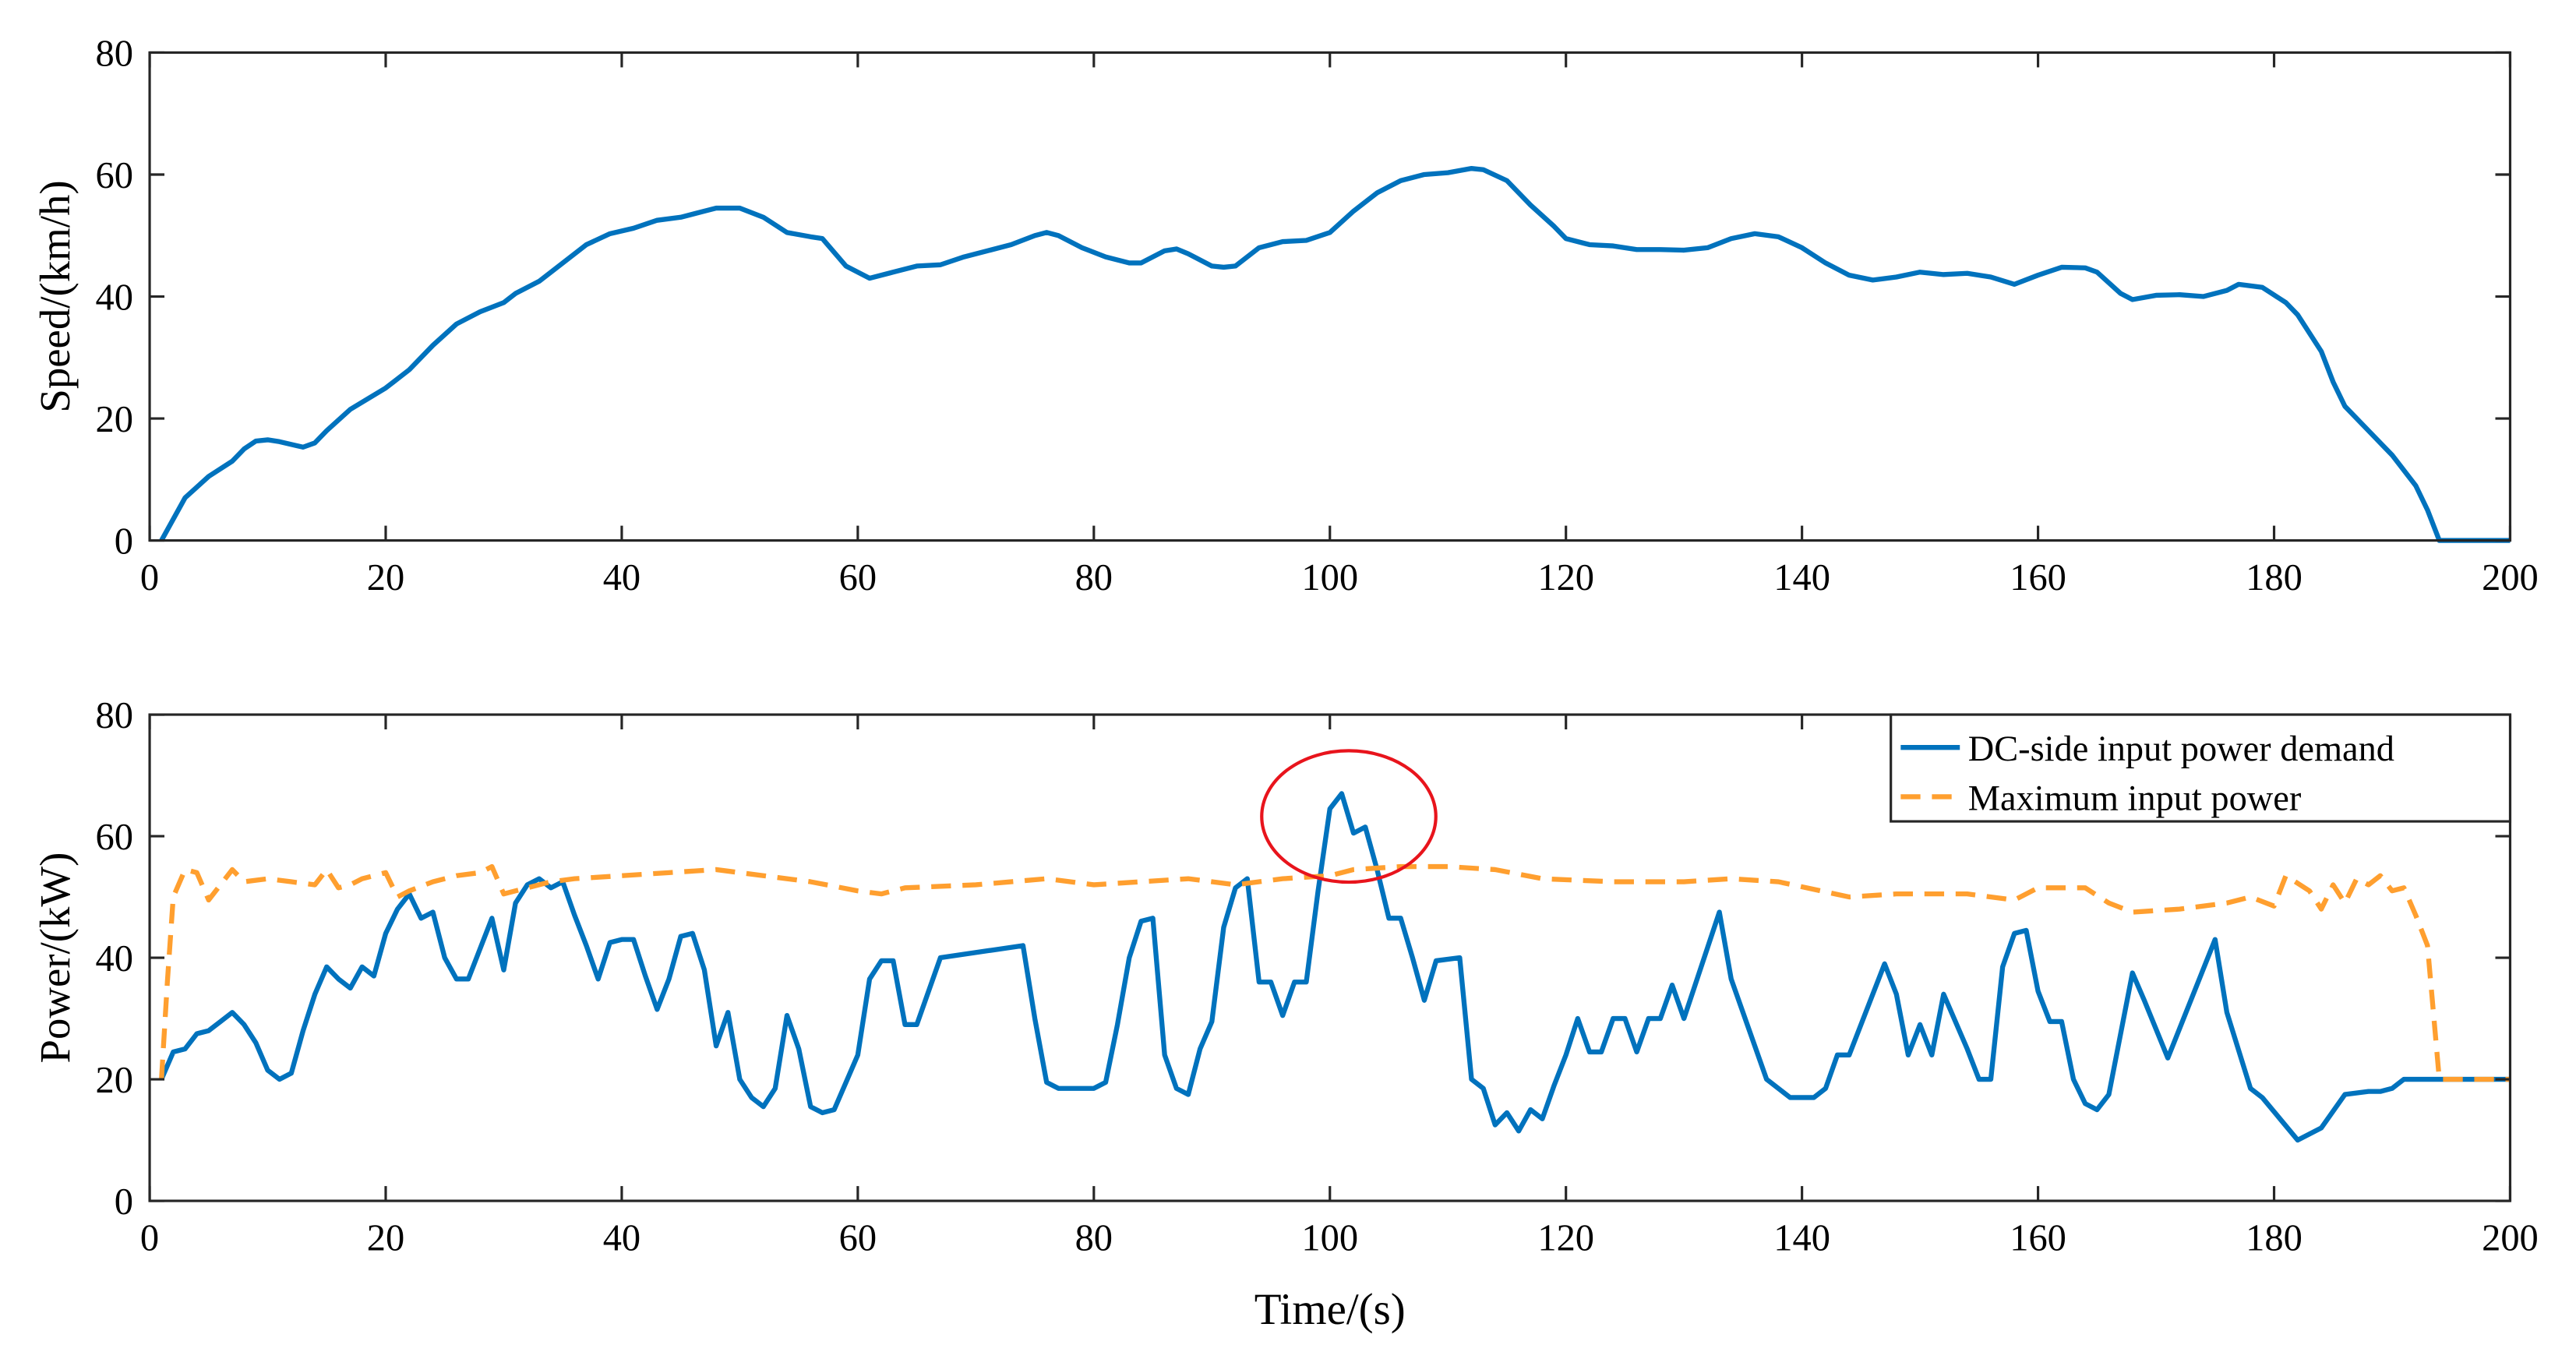 This screenshot has height=1352, width=2576. What do you see at coordinates (55, 959) in the screenshot?
I see `y-axis-label: Power/(kW)` at bounding box center [55, 959].